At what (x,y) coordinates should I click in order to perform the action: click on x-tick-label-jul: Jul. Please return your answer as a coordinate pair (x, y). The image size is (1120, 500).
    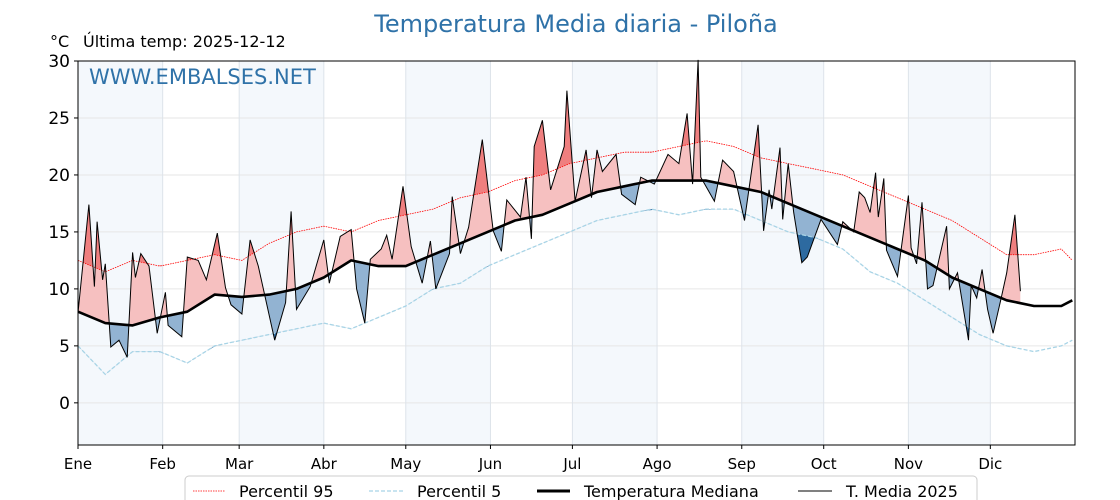
    Looking at the image, I should click on (571, 464).